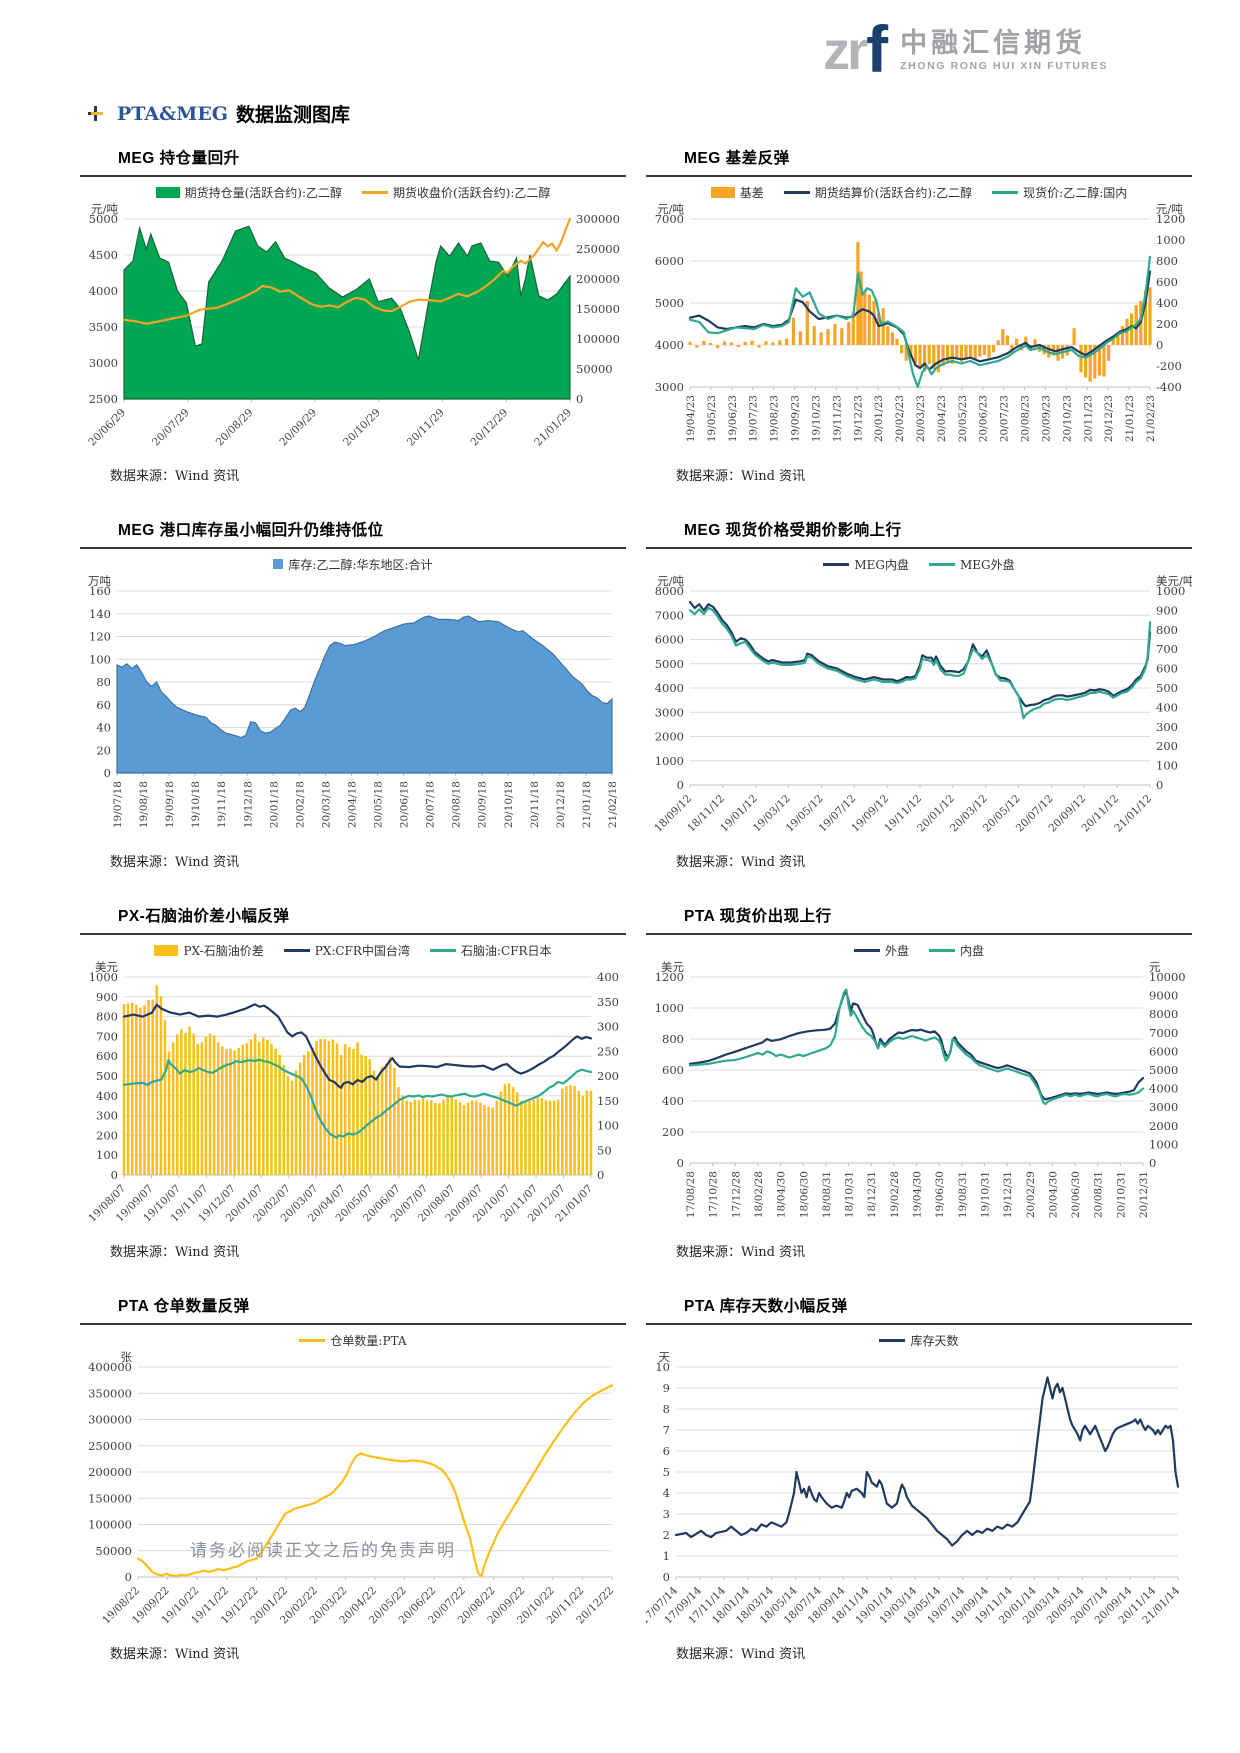 Image resolution: width=1240 pixels, height=1753 pixels. Describe the element at coordinates (666, 1493) in the screenshot. I see `svg-text: 4` at that location.